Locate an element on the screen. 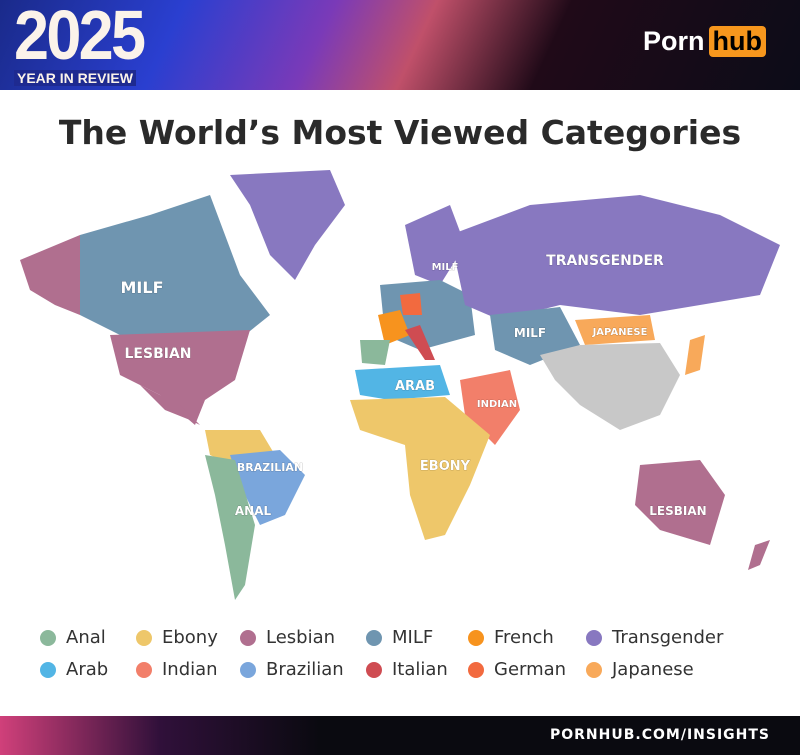 This screenshot has height=755, width=800. region-brazil is located at coordinates (267, 487).